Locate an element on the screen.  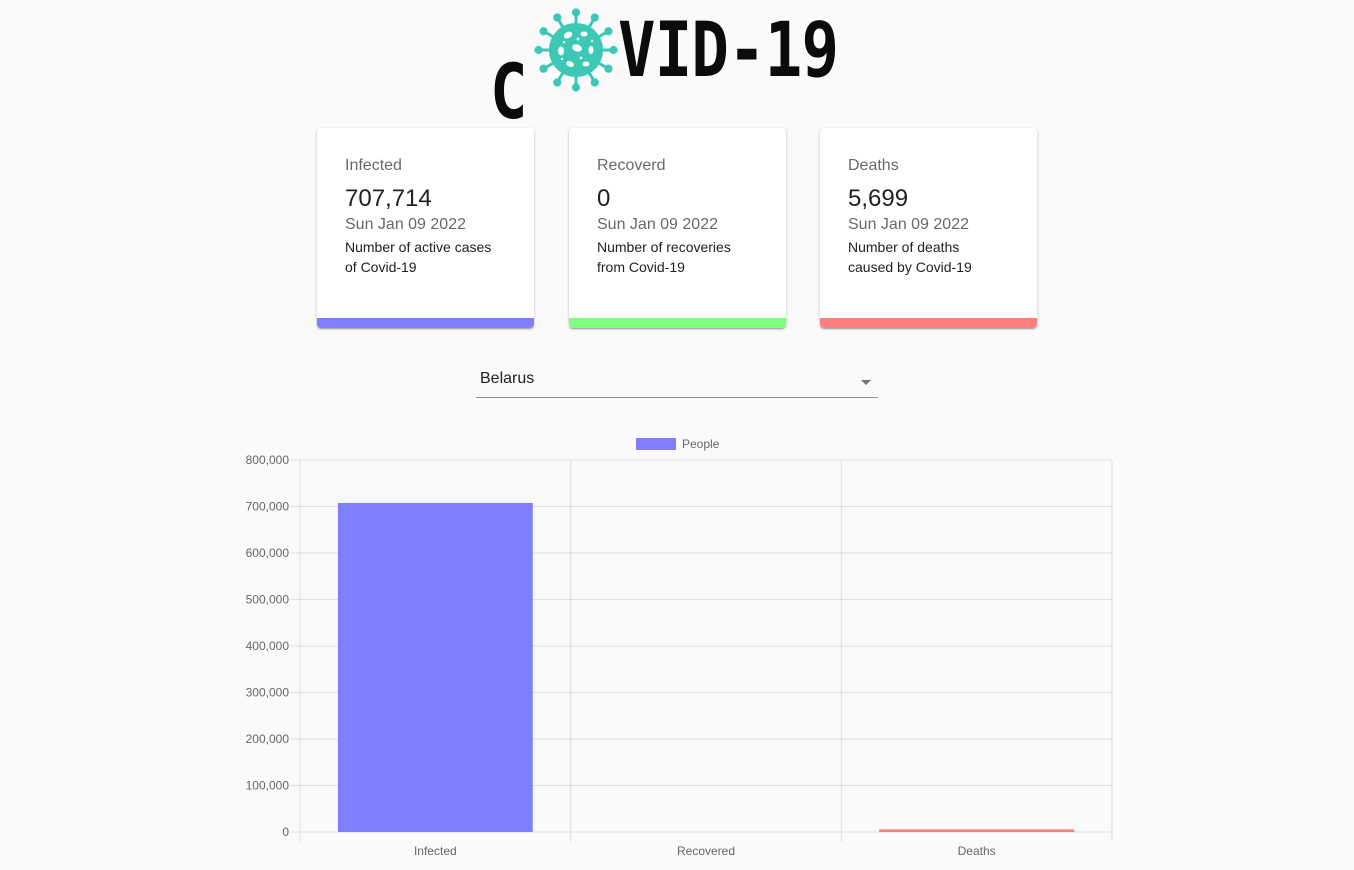
card-description: Number of deaths caused by Covid-19 is located at coordinates (910, 257).